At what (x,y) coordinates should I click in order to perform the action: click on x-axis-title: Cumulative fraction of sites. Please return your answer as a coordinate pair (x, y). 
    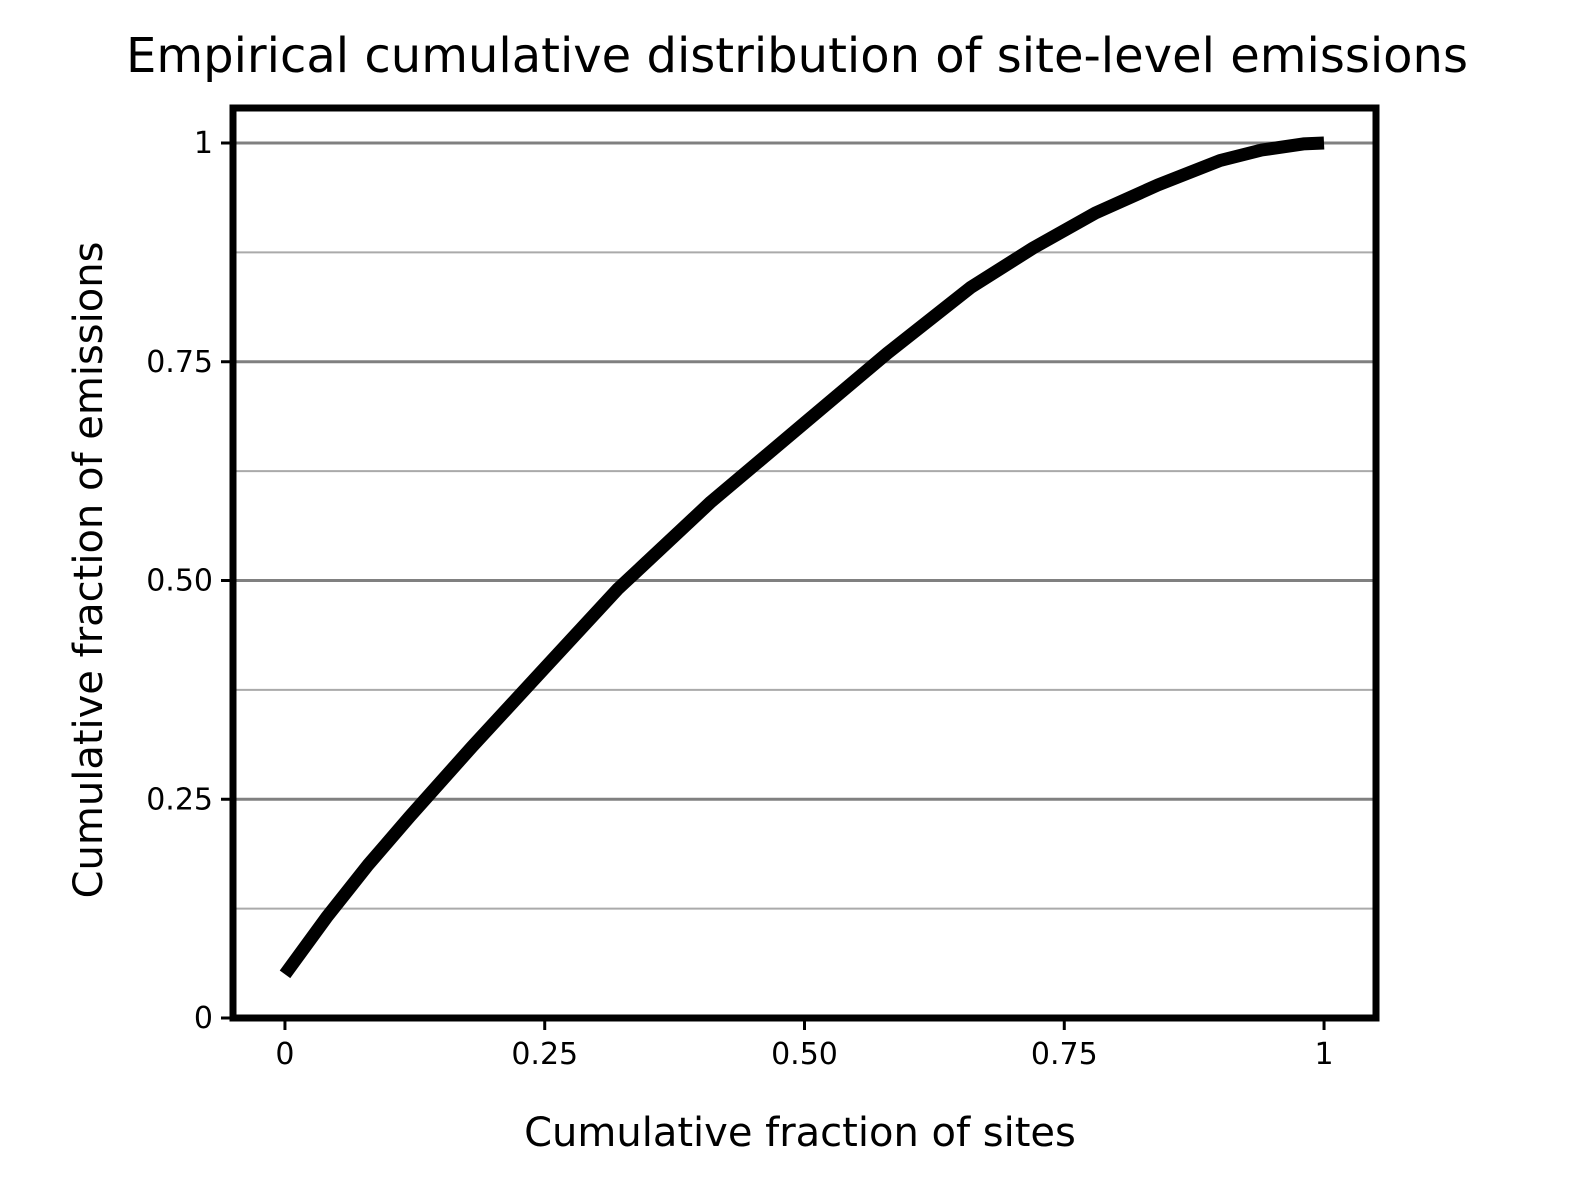
    Looking at the image, I should click on (800, 1133).